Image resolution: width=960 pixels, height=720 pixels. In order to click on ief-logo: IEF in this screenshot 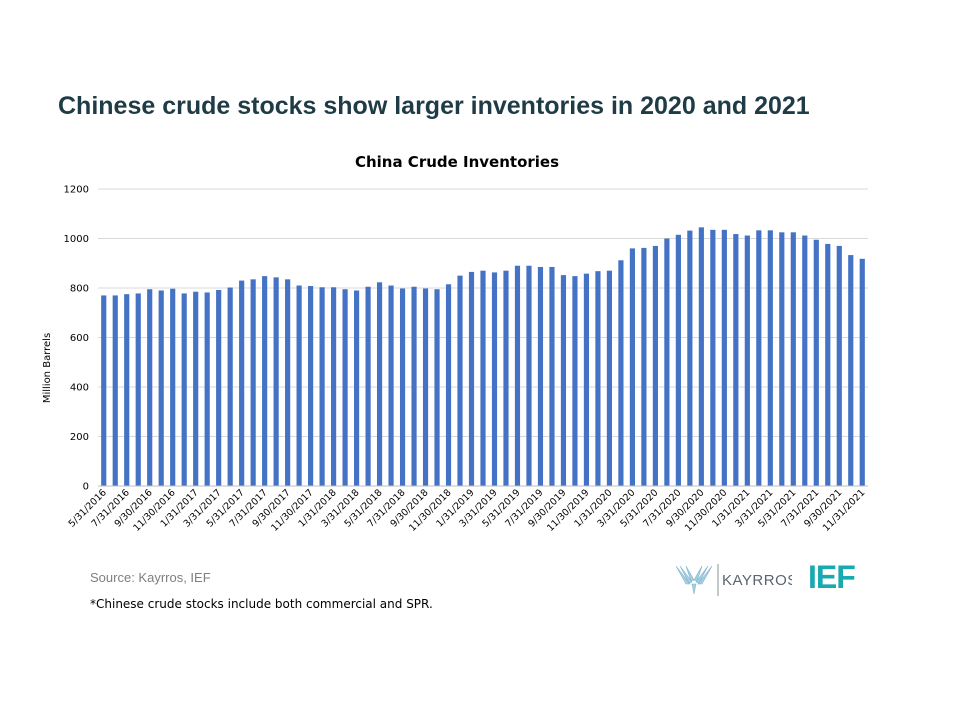, I will do `click(832, 577)`.